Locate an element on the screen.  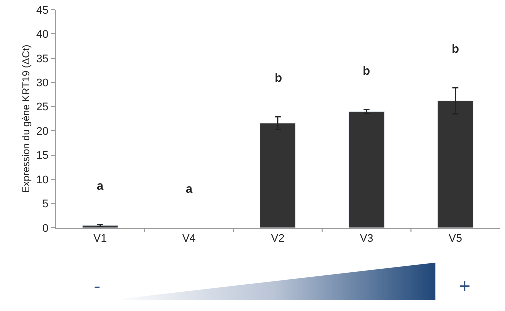
x-tick-label: V2 is located at coordinates (278, 239).